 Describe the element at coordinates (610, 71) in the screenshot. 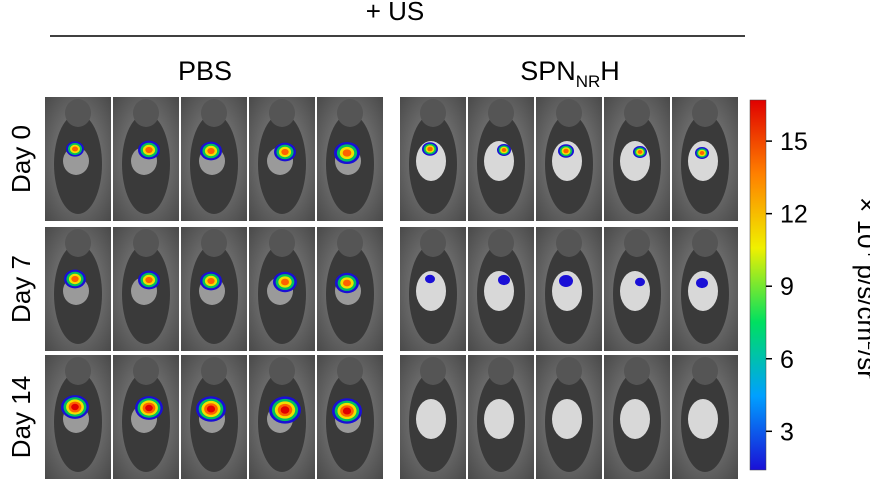

I see `group-title-suffix: H` at that location.